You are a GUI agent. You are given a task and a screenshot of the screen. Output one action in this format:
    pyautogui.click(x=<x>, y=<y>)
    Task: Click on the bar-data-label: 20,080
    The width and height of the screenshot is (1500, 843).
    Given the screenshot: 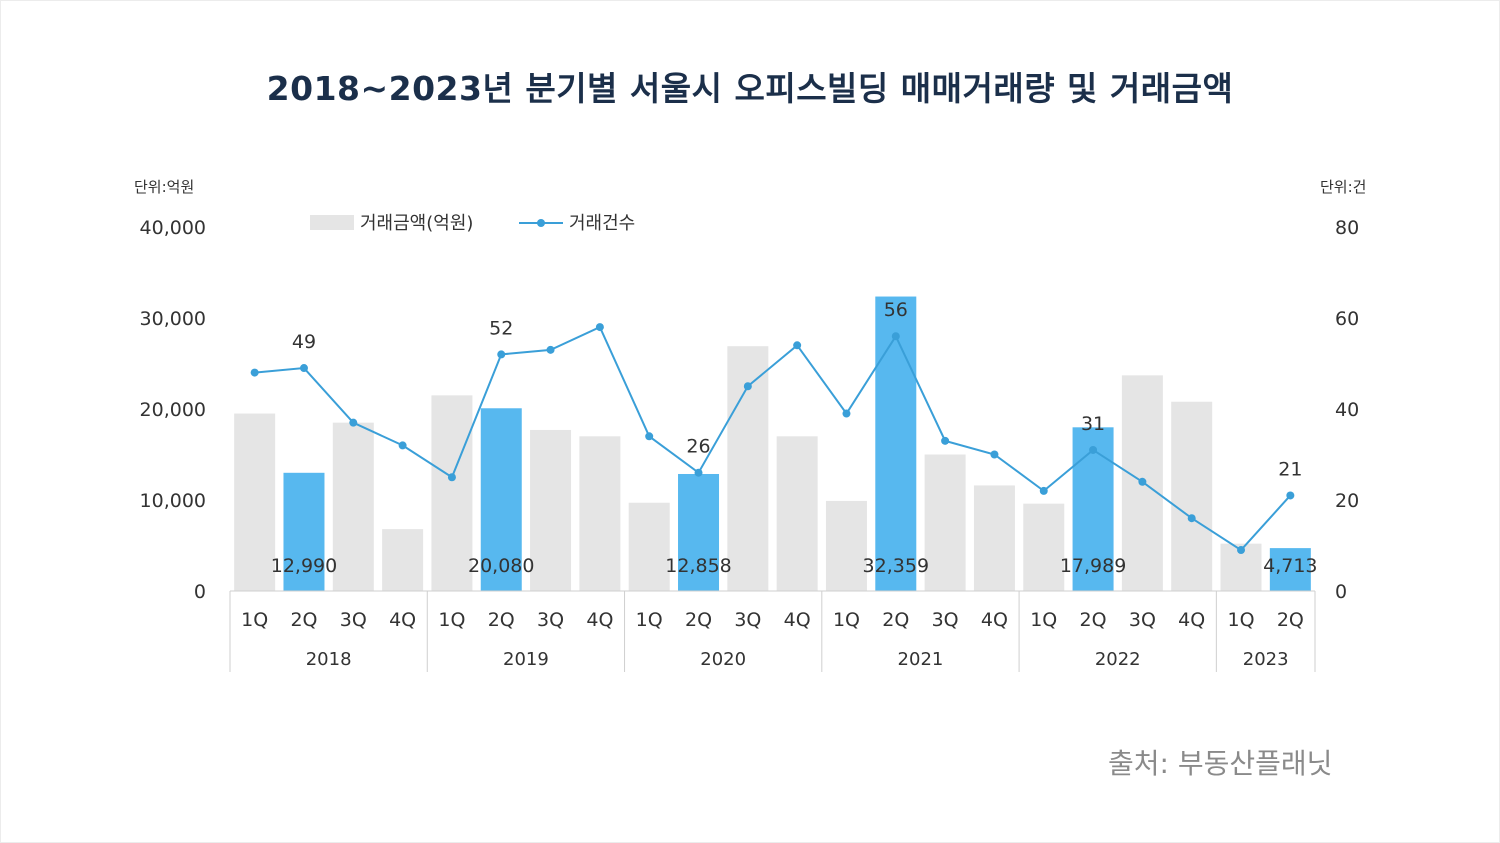 What is the action you would take?
    pyautogui.click(x=501, y=566)
    